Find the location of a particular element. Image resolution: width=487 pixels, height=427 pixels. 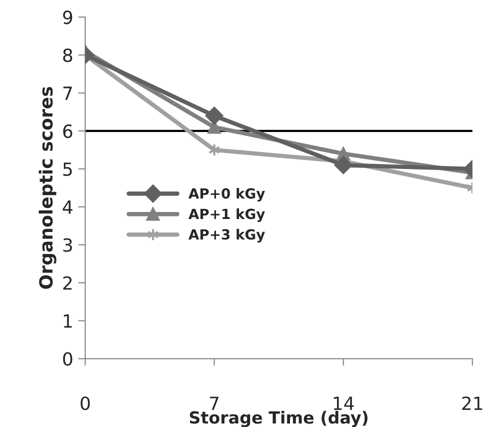

x-tick-label: 21 is located at coordinates (472, 403).